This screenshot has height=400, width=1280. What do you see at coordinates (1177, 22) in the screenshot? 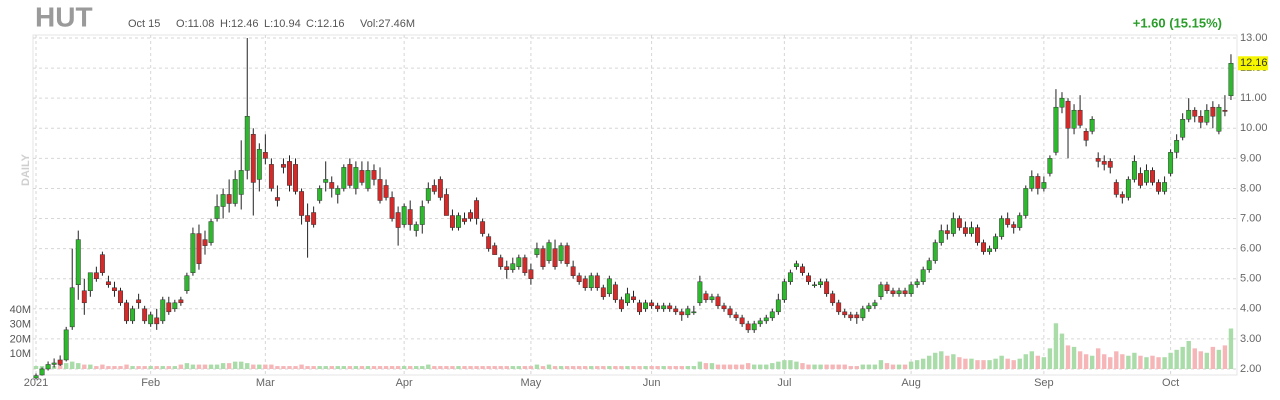
I see `change: +1.60 (15.15%)` at bounding box center [1177, 22].